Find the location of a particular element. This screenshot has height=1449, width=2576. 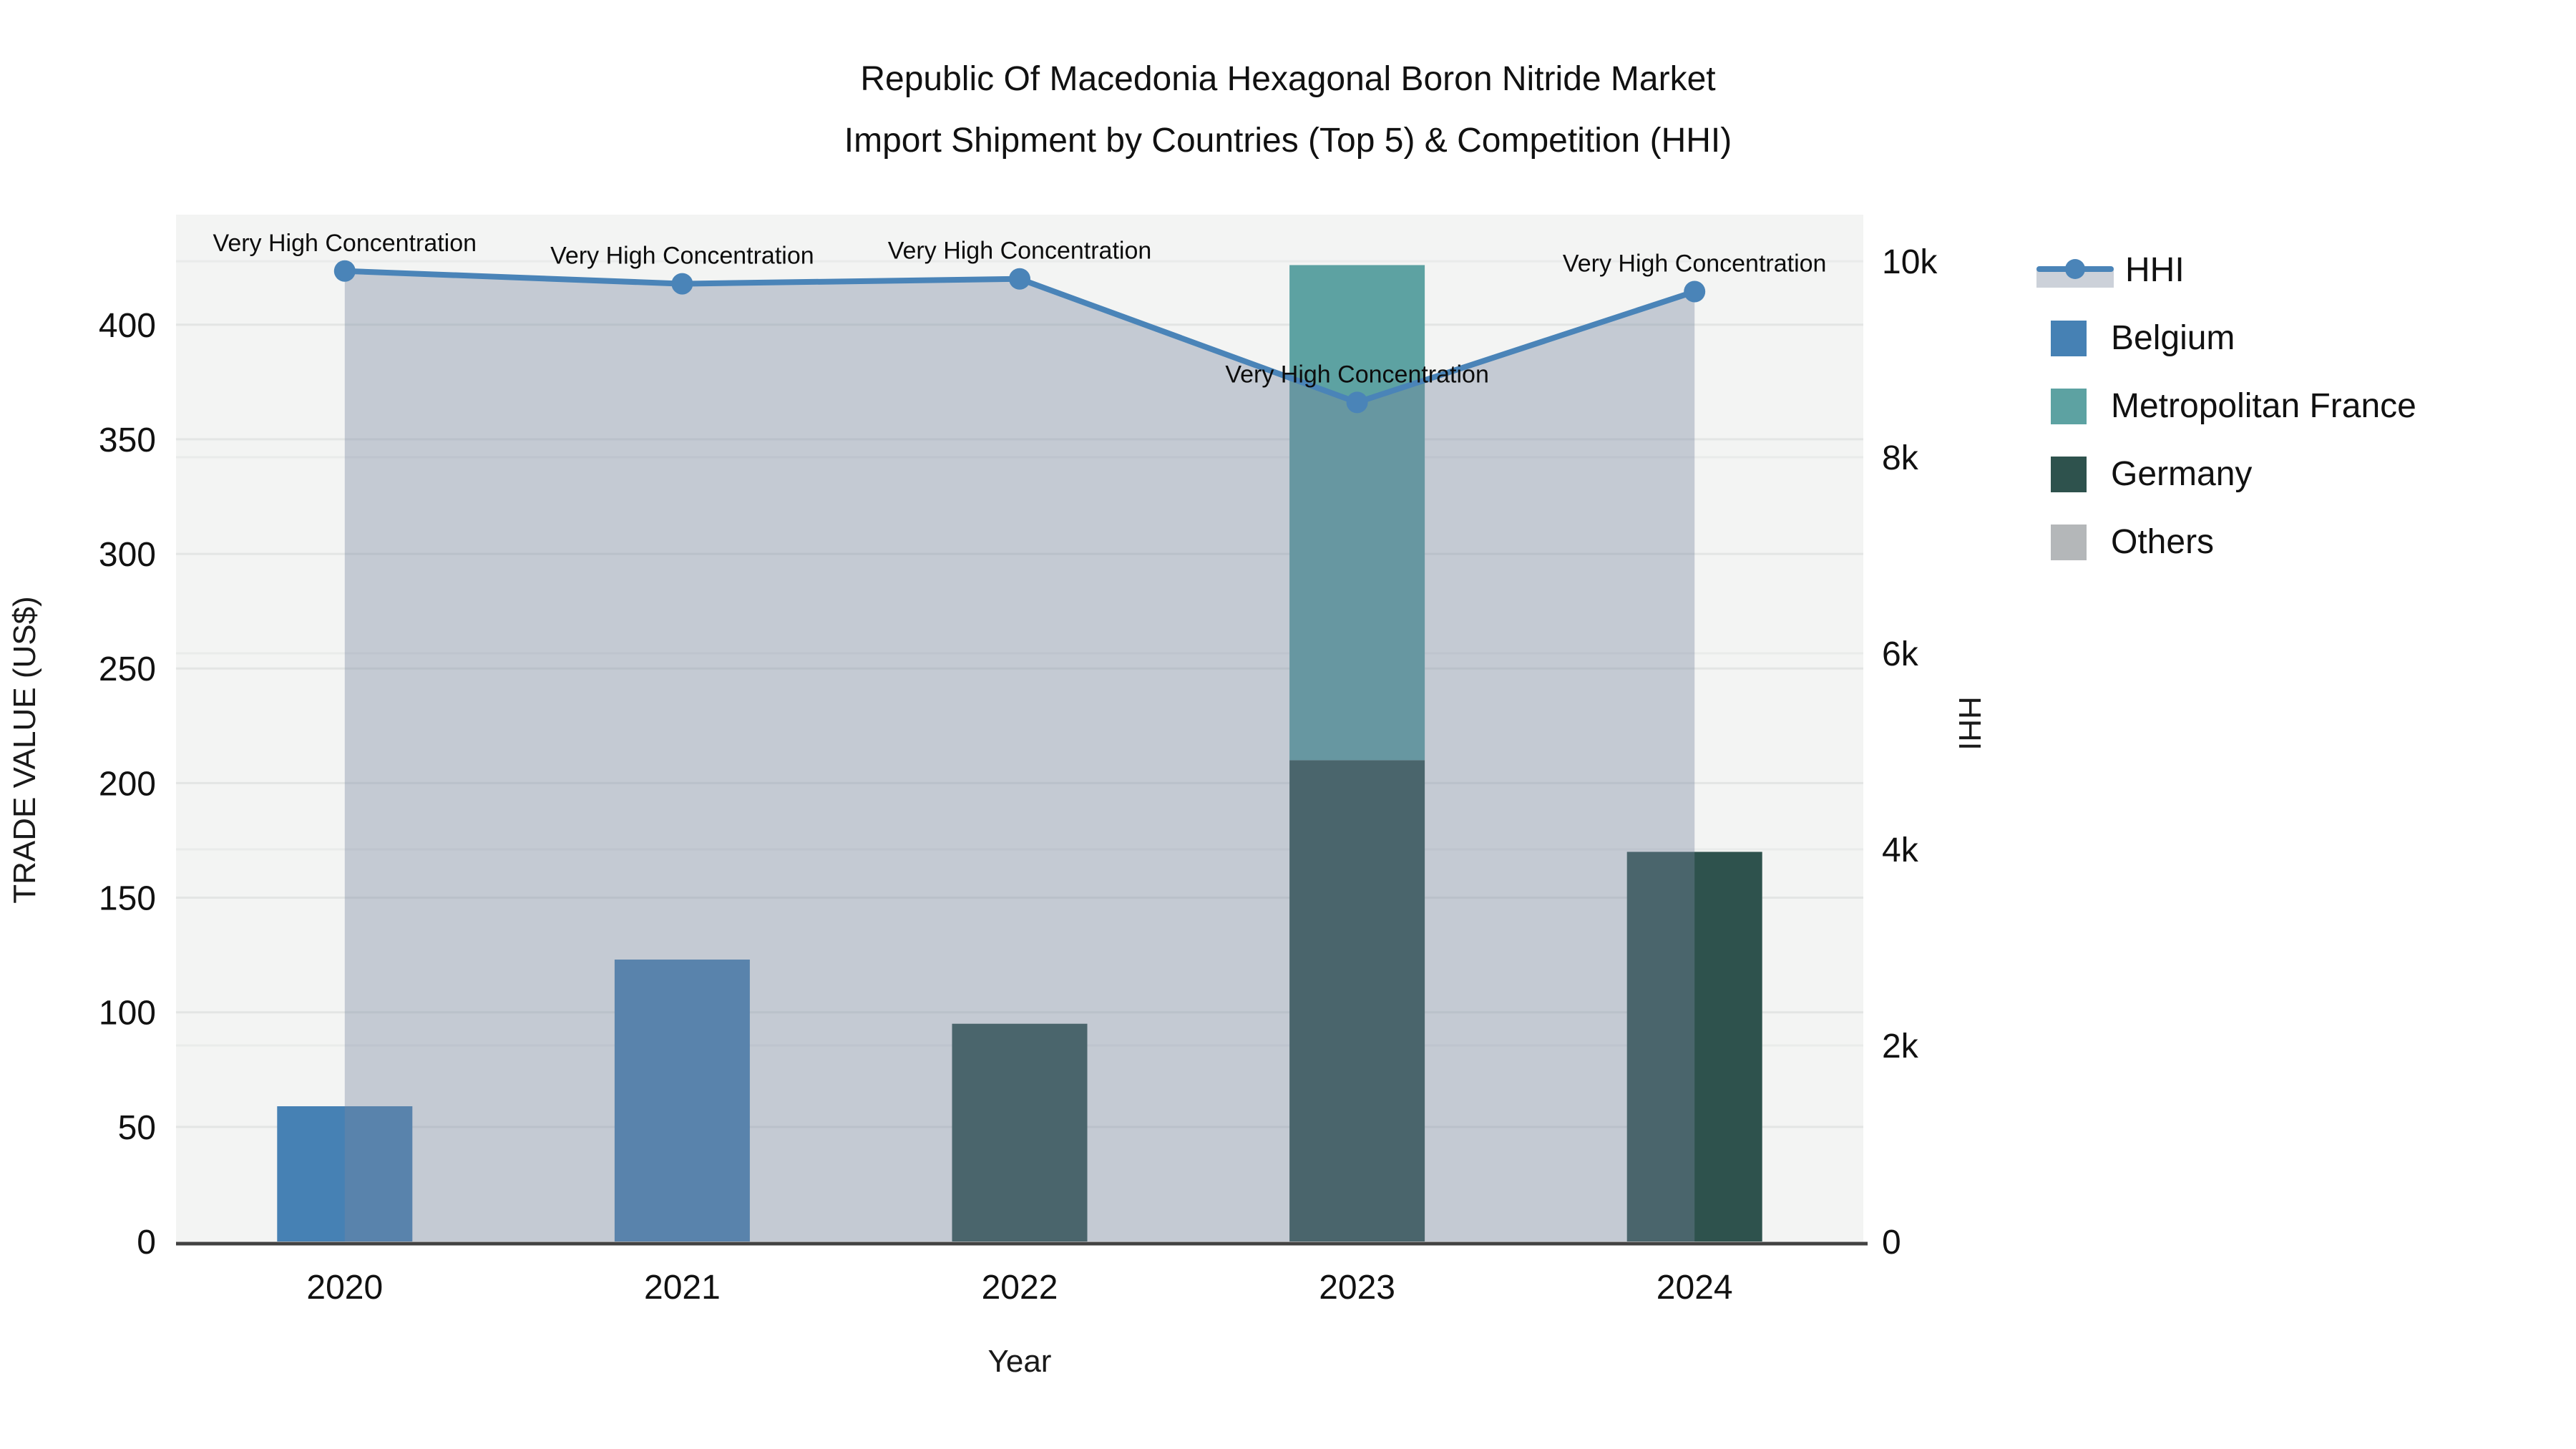

bar-germany-2023 is located at coordinates (1357, 1000).